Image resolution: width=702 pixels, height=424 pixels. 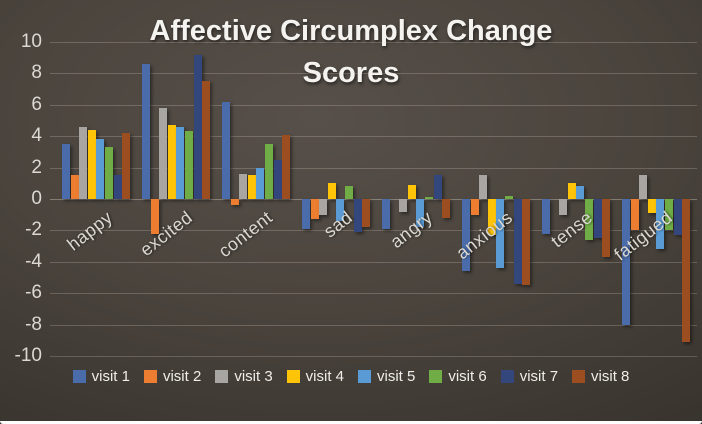 I want to click on bar-visit1-tense, so click(x=546, y=216).